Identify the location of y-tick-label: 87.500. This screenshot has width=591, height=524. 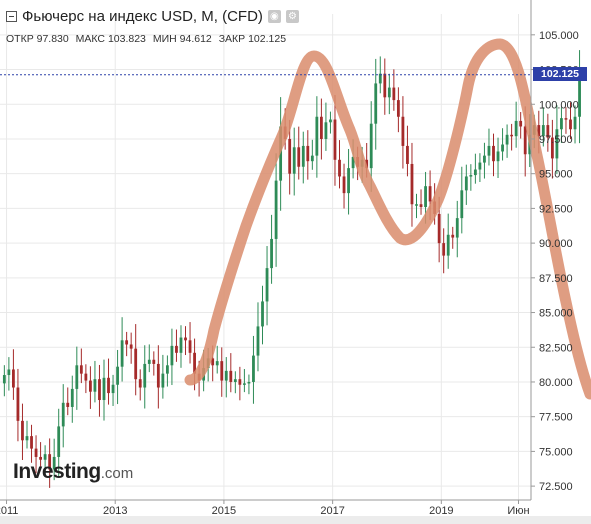
(556, 279).